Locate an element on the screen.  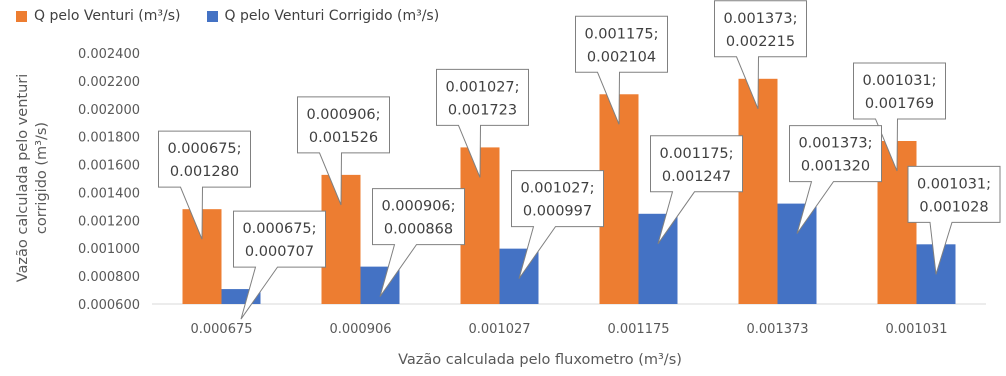
data-label-callout: 0.000906; 0.000868 is located at coordinates (418, 242).